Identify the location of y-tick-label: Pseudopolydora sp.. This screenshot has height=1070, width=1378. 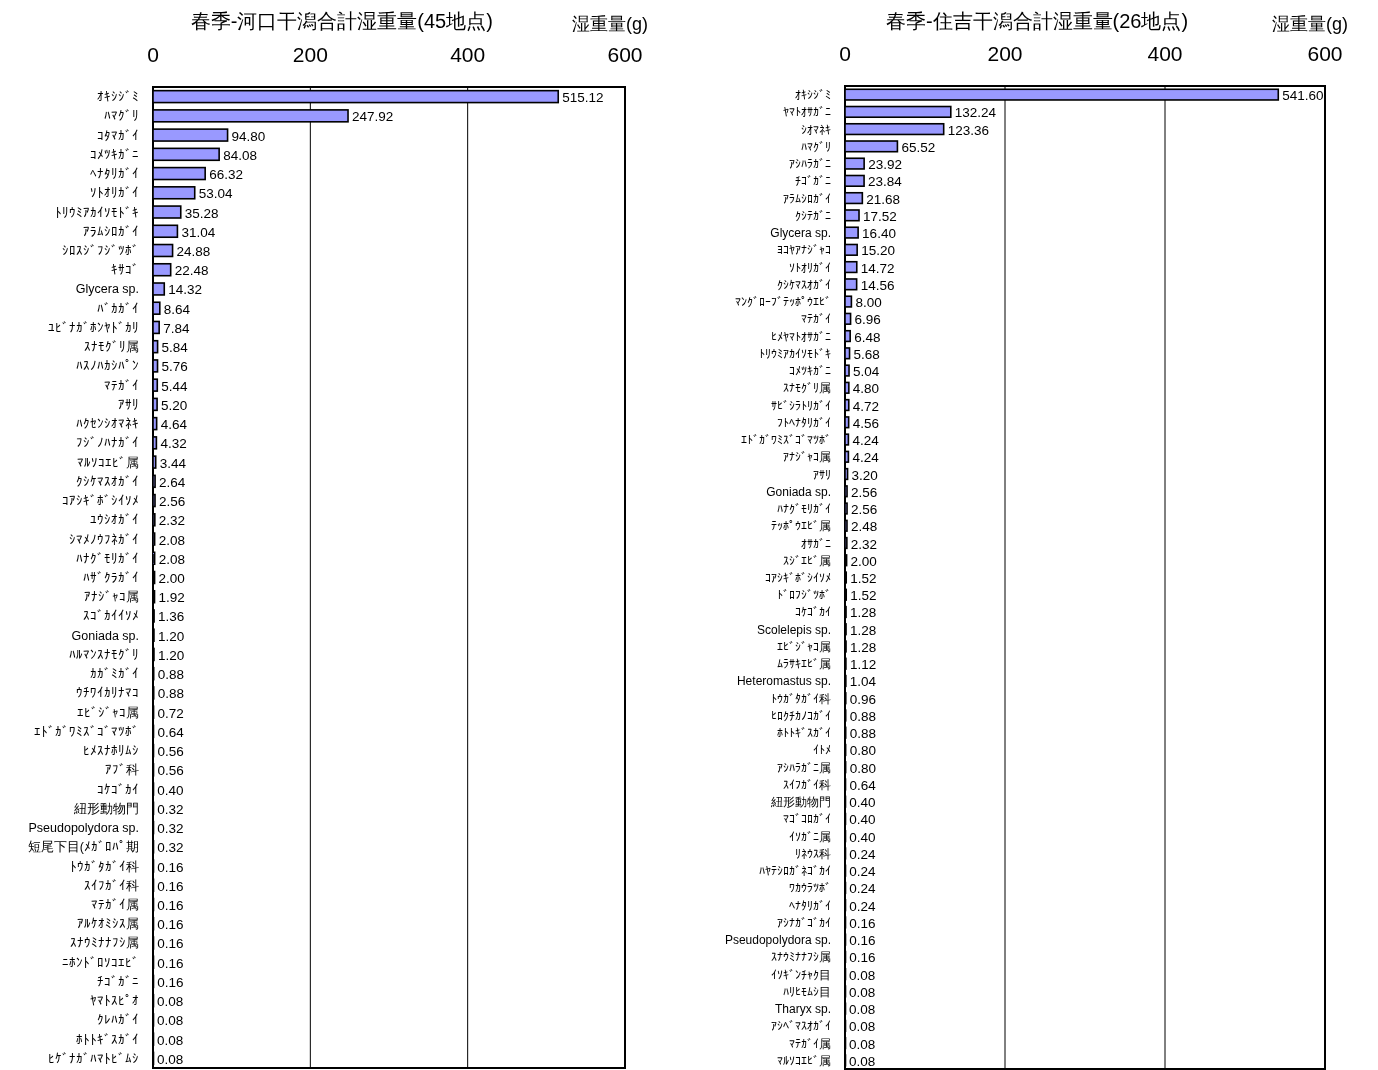
(83, 828).